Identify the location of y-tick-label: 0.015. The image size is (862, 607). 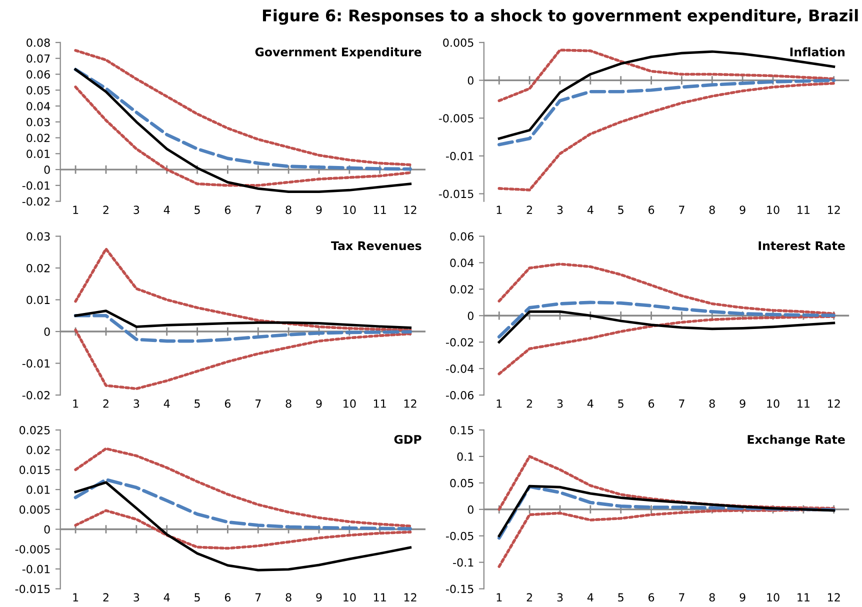
(35, 470).